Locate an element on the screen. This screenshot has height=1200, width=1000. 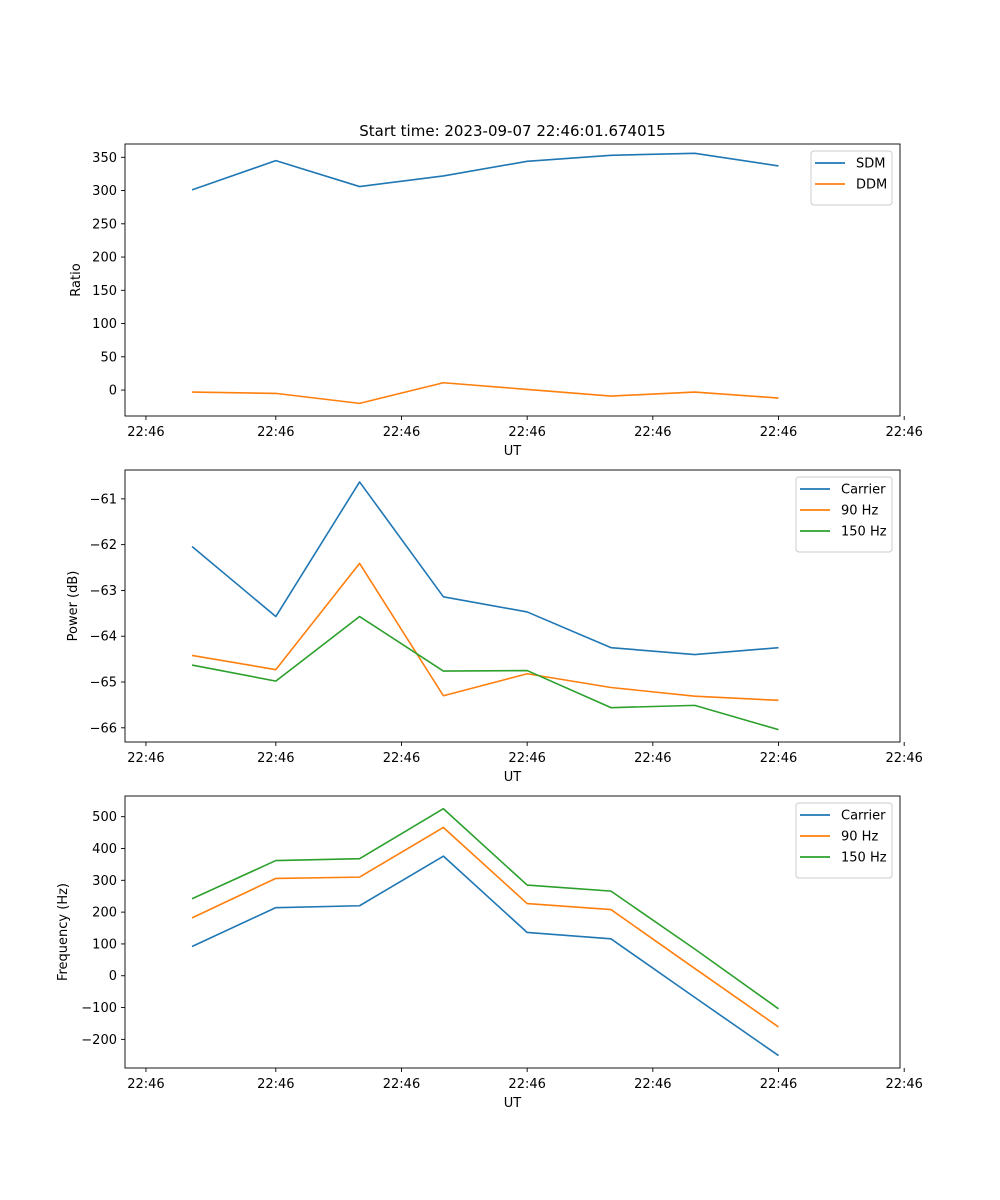
y-axis-label: Ratio is located at coordinates (76, 279).